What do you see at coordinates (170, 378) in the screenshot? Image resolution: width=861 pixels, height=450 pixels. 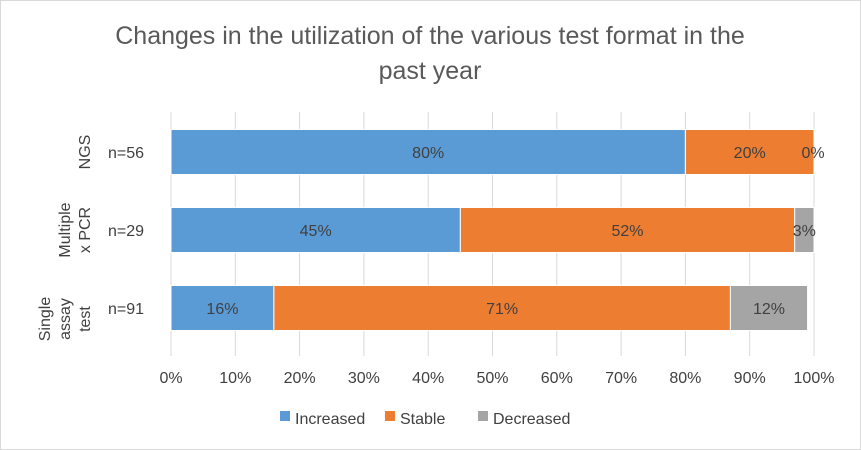 I see `x-tick-label: 0%` at bounding box center [170, 378].